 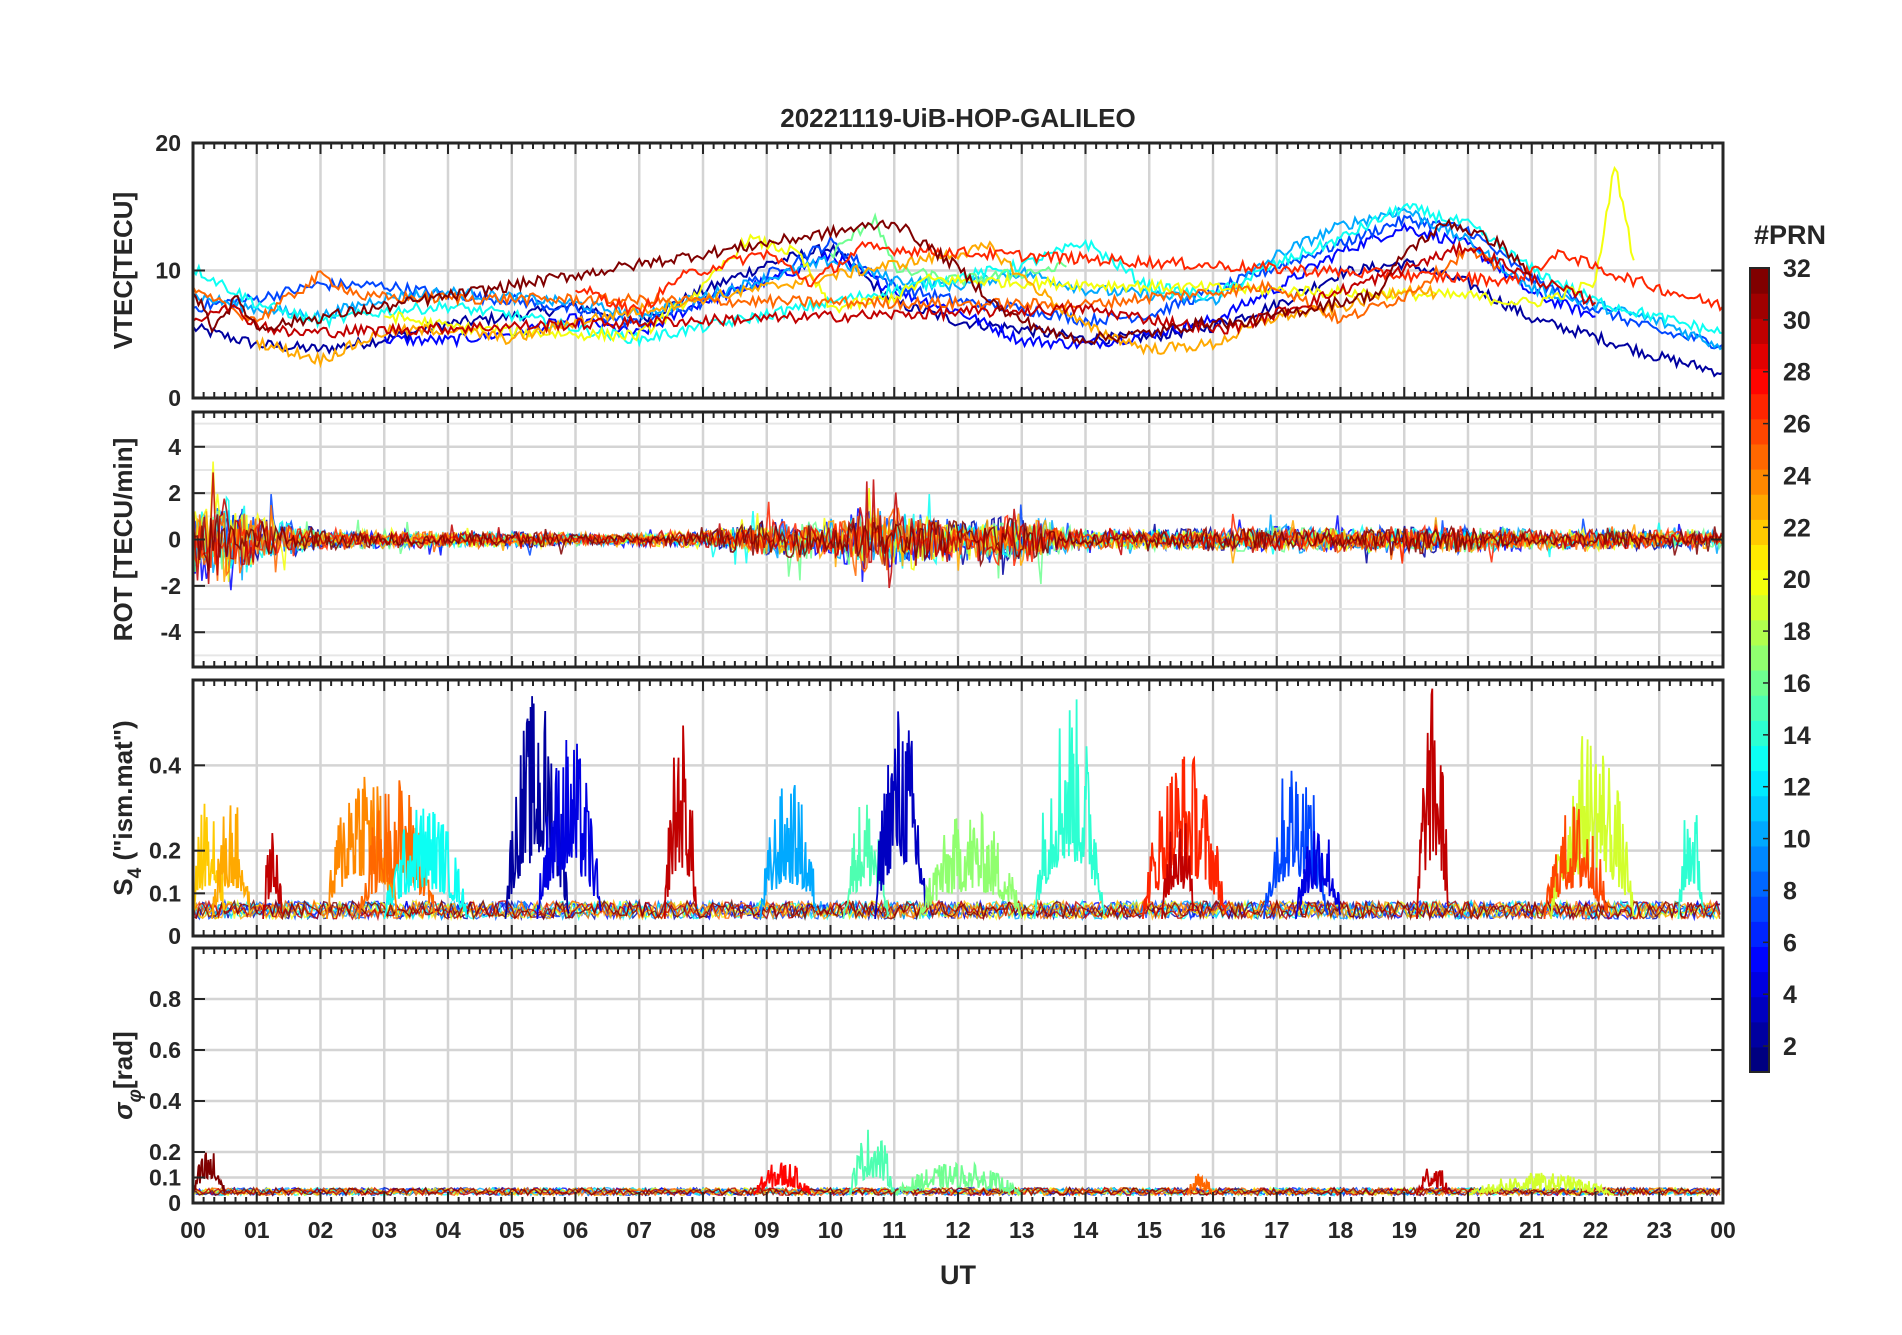 What do you see at coordinates (165, 765) in the screenshot?
I see `s4-ytick-label: 0.4` at bounding box center [165, 765].